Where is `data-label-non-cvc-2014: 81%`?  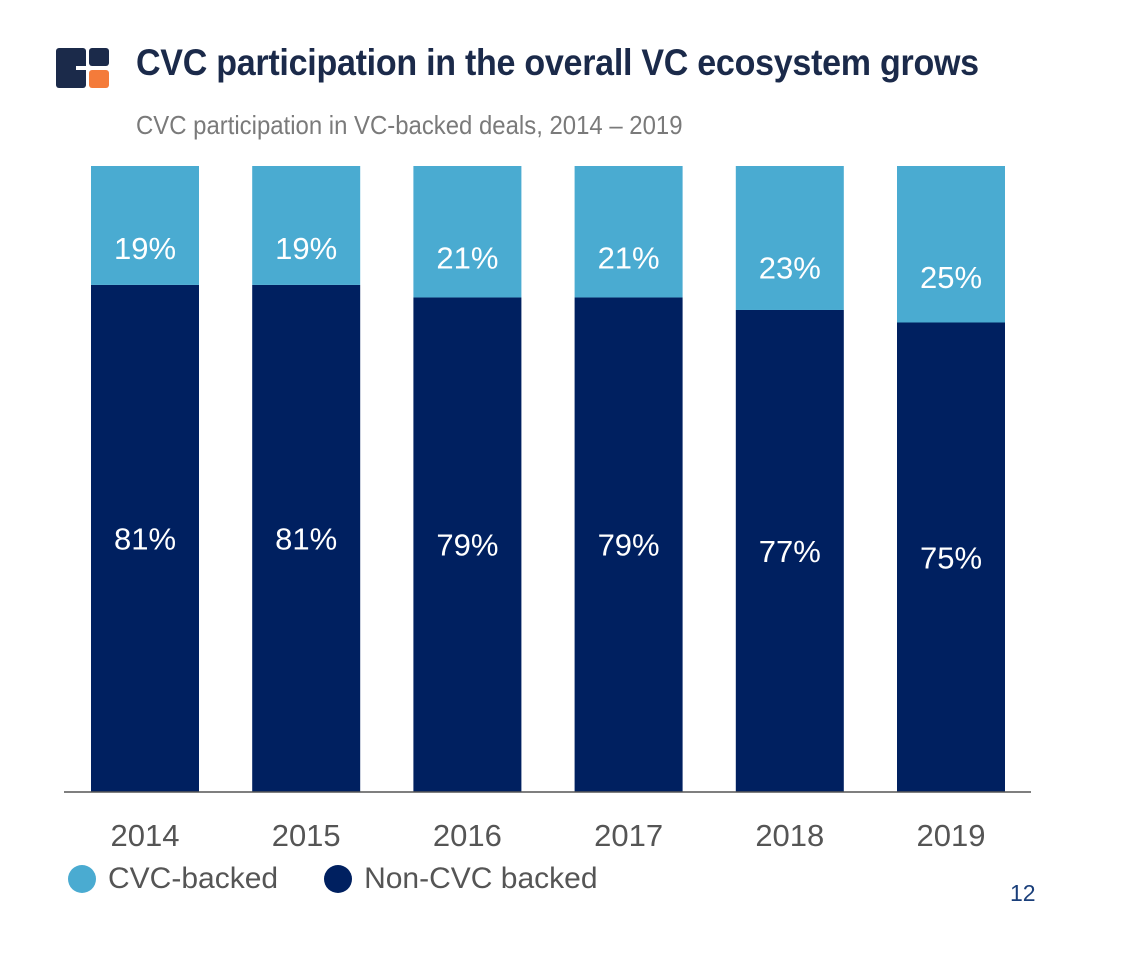
data-label-non-cvc-2014: 81% is located at coordinates (145, 538).